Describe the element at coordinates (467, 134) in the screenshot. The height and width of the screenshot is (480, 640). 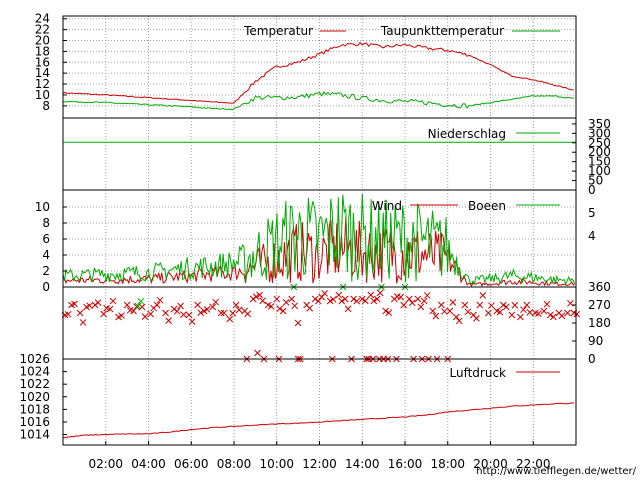
I see `legend-niederschlag-label: Niederschlag` at that location.